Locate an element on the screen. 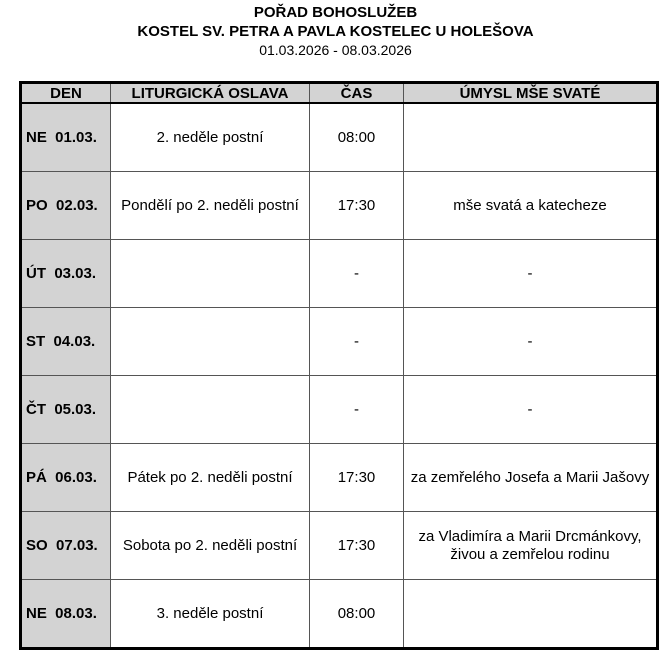 This screenshot has width=671, height=655. celebration-cell: Sobota po 2. neděli postní is located at coordinates (210, 545).